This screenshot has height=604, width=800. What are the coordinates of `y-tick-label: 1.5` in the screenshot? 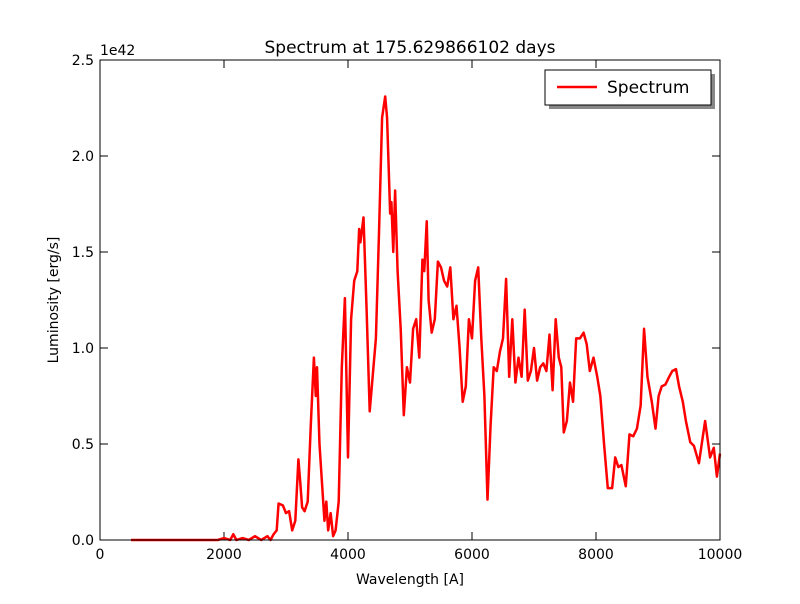 It's located at (83, 253).